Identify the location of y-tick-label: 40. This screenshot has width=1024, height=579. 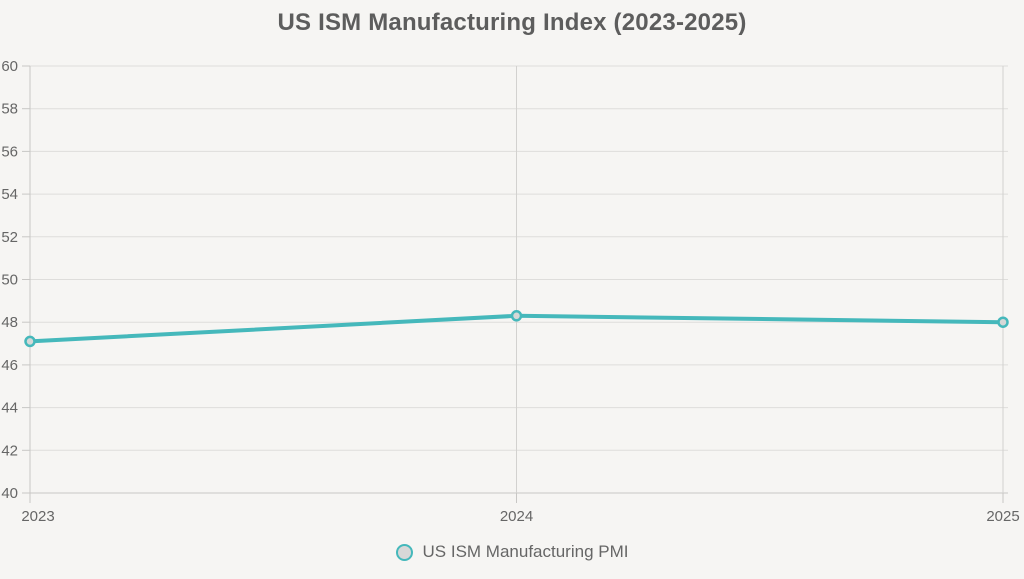
(9, 493).